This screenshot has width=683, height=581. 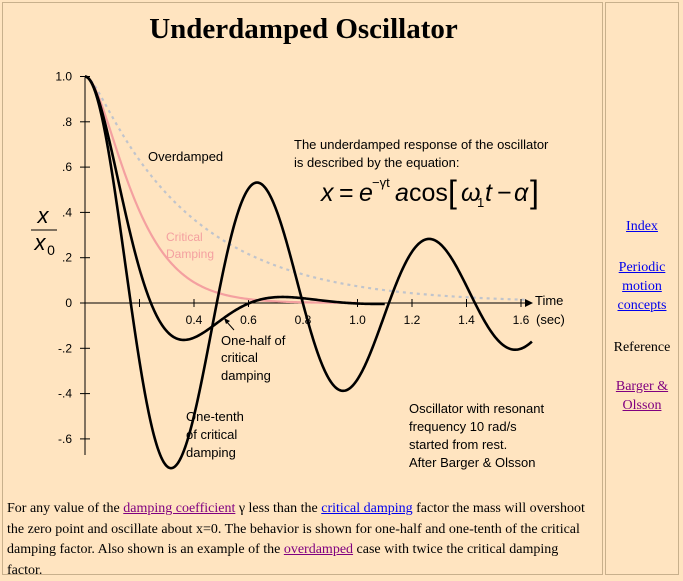 I want to click on barger-olsson-link: Barger & Olsson, so click(x=642, y=396).